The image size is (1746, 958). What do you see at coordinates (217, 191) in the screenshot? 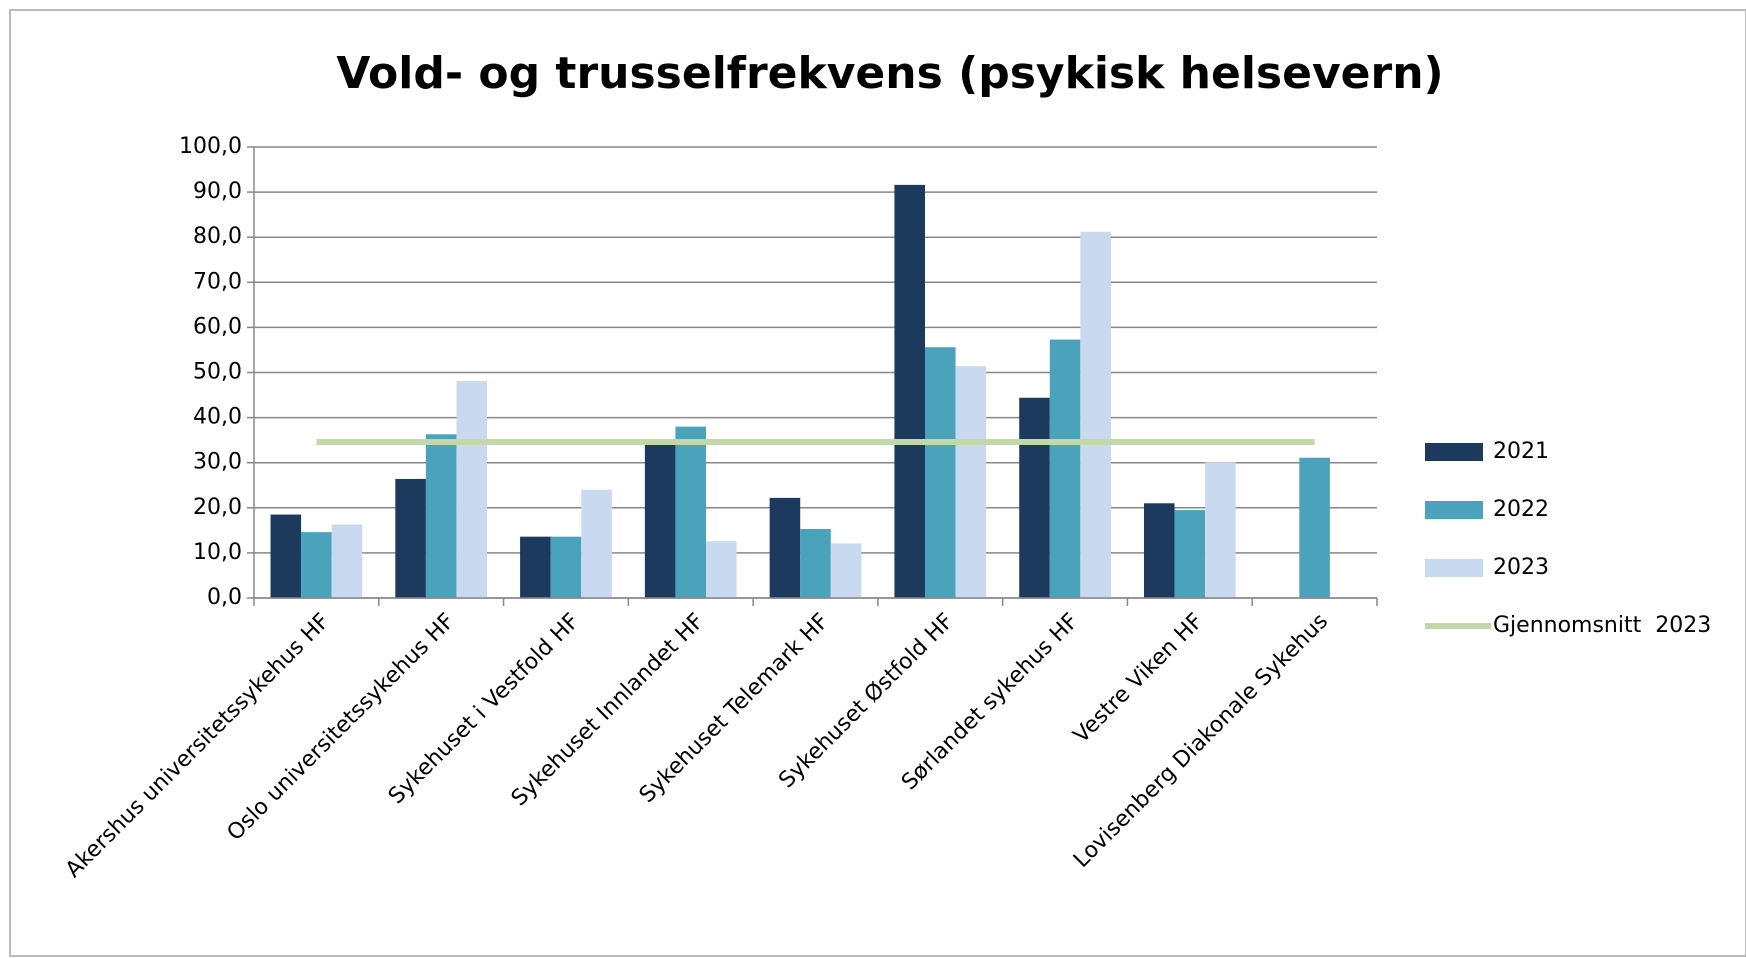
I see `y-tick-label: 90,0` at bounding box center [217, 191].